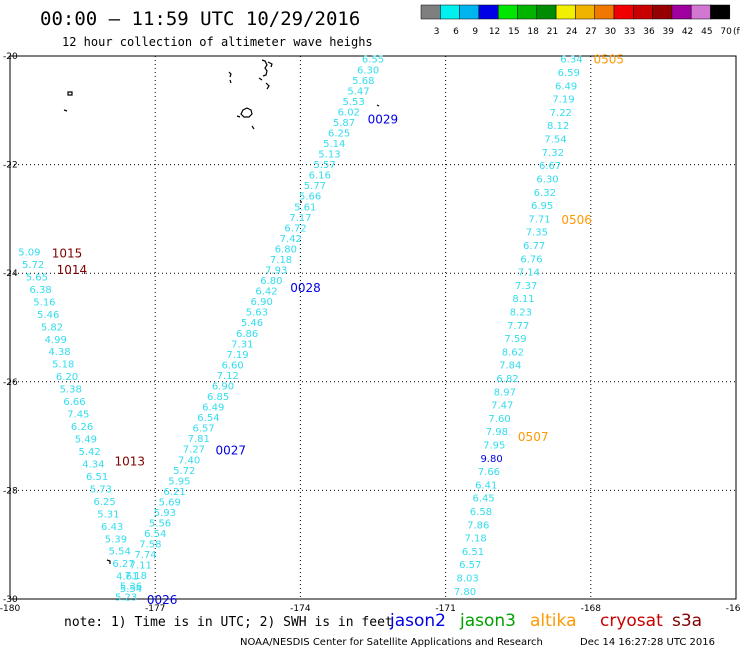 This screenshot has width=740, height=650. I want to click on wave-height-label: 5.13, so click(329, 155).